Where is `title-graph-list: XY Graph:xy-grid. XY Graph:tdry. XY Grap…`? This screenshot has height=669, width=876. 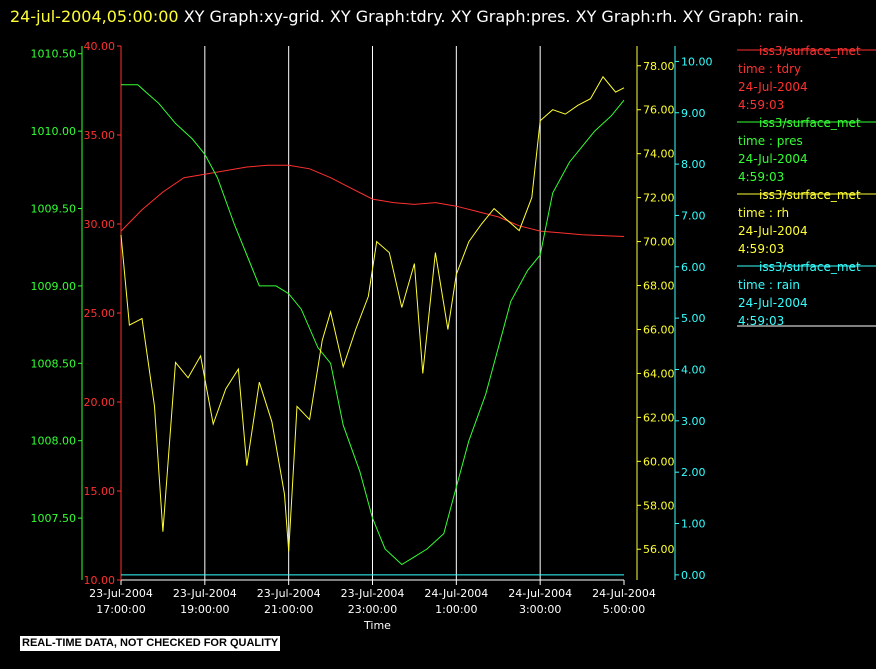 title-graph-list: XY Graph:xy-grid. XY Graph:tdry. XY Grap… is located at coordinates (491, 16).